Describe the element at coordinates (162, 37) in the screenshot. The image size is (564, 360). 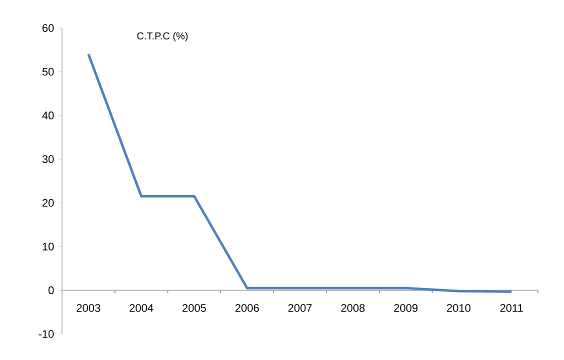
I see `chart-title: C.T.P.C (%)` at that location.